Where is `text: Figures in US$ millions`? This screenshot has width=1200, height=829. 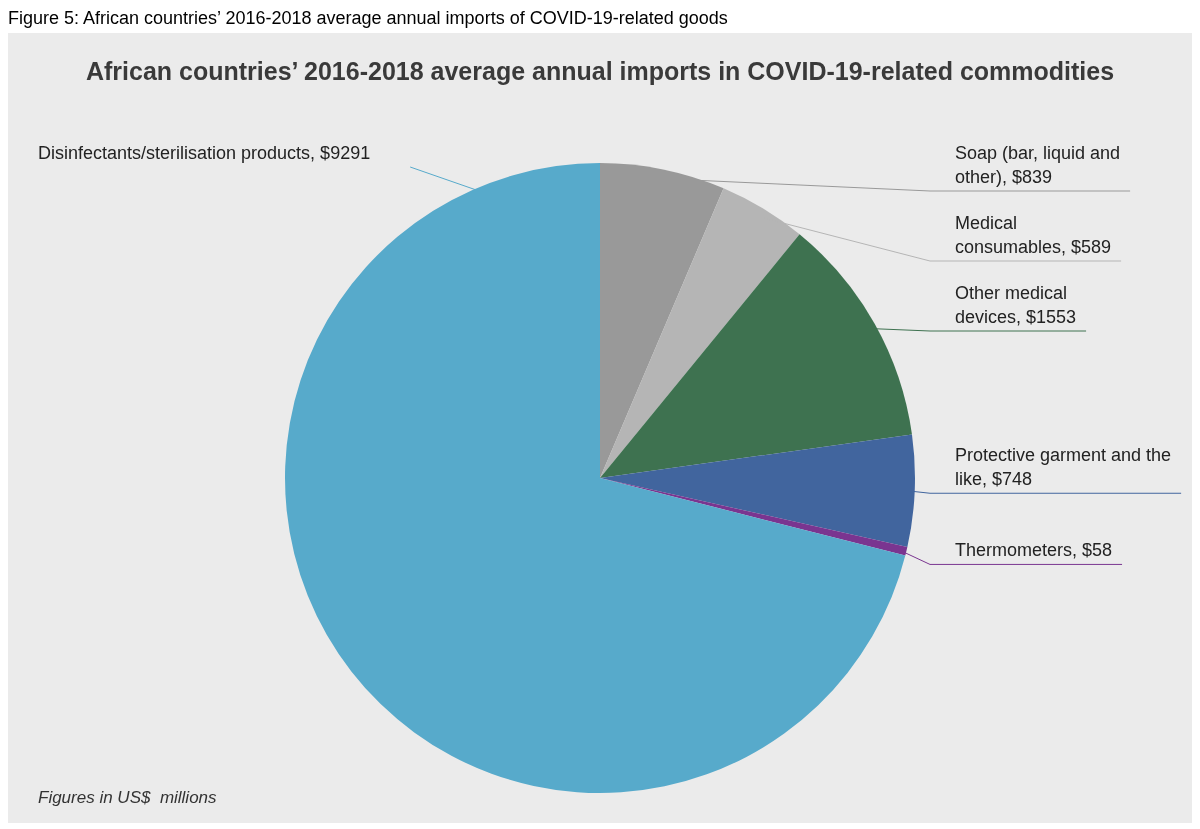
text: Figures in US$ millions is located at coordinates (128, 797).